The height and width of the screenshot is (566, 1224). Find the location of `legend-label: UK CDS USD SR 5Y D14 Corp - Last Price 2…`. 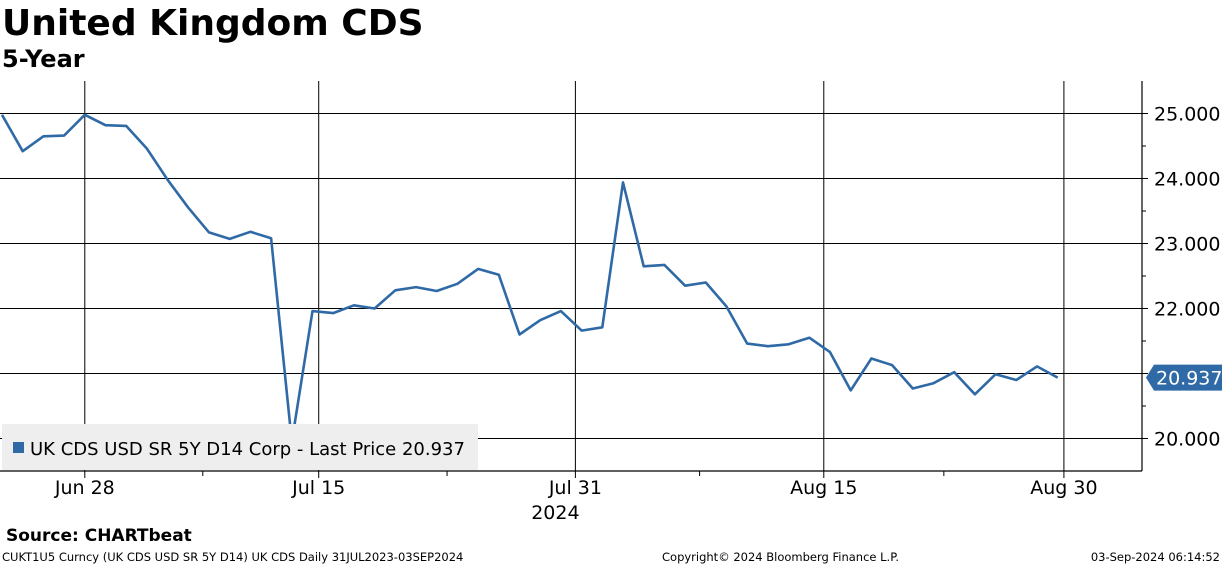

legend-label: UK CDS USD SR 5Y D14 Corp - Last Price 2… is located at coordinates (247, 449).